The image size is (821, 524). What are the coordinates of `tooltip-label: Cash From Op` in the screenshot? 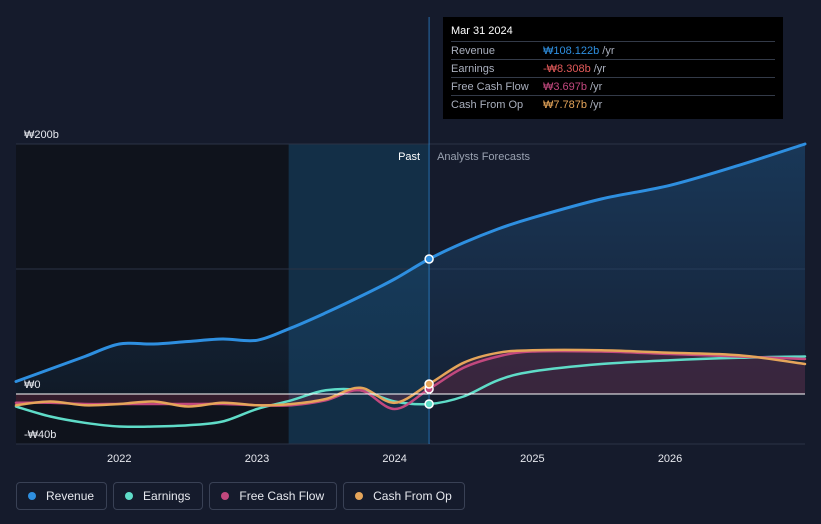 It's located at (487, 104).